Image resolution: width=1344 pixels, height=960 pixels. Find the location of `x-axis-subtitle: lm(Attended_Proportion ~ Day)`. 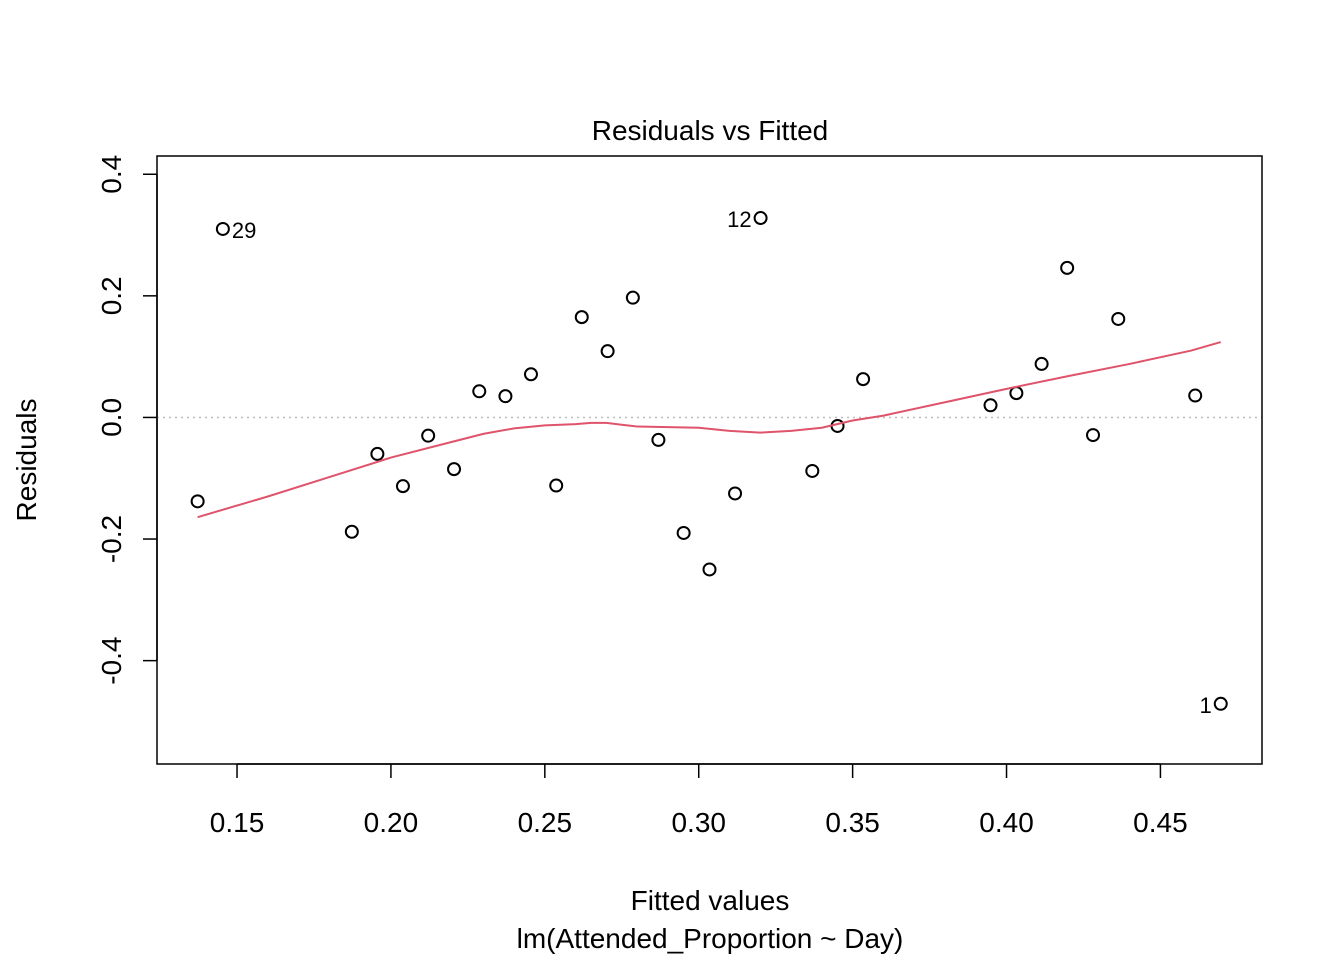

x-axis-subtitle: lm(Attended_Proportion ~ Day) is located at coordinates (710, 938).